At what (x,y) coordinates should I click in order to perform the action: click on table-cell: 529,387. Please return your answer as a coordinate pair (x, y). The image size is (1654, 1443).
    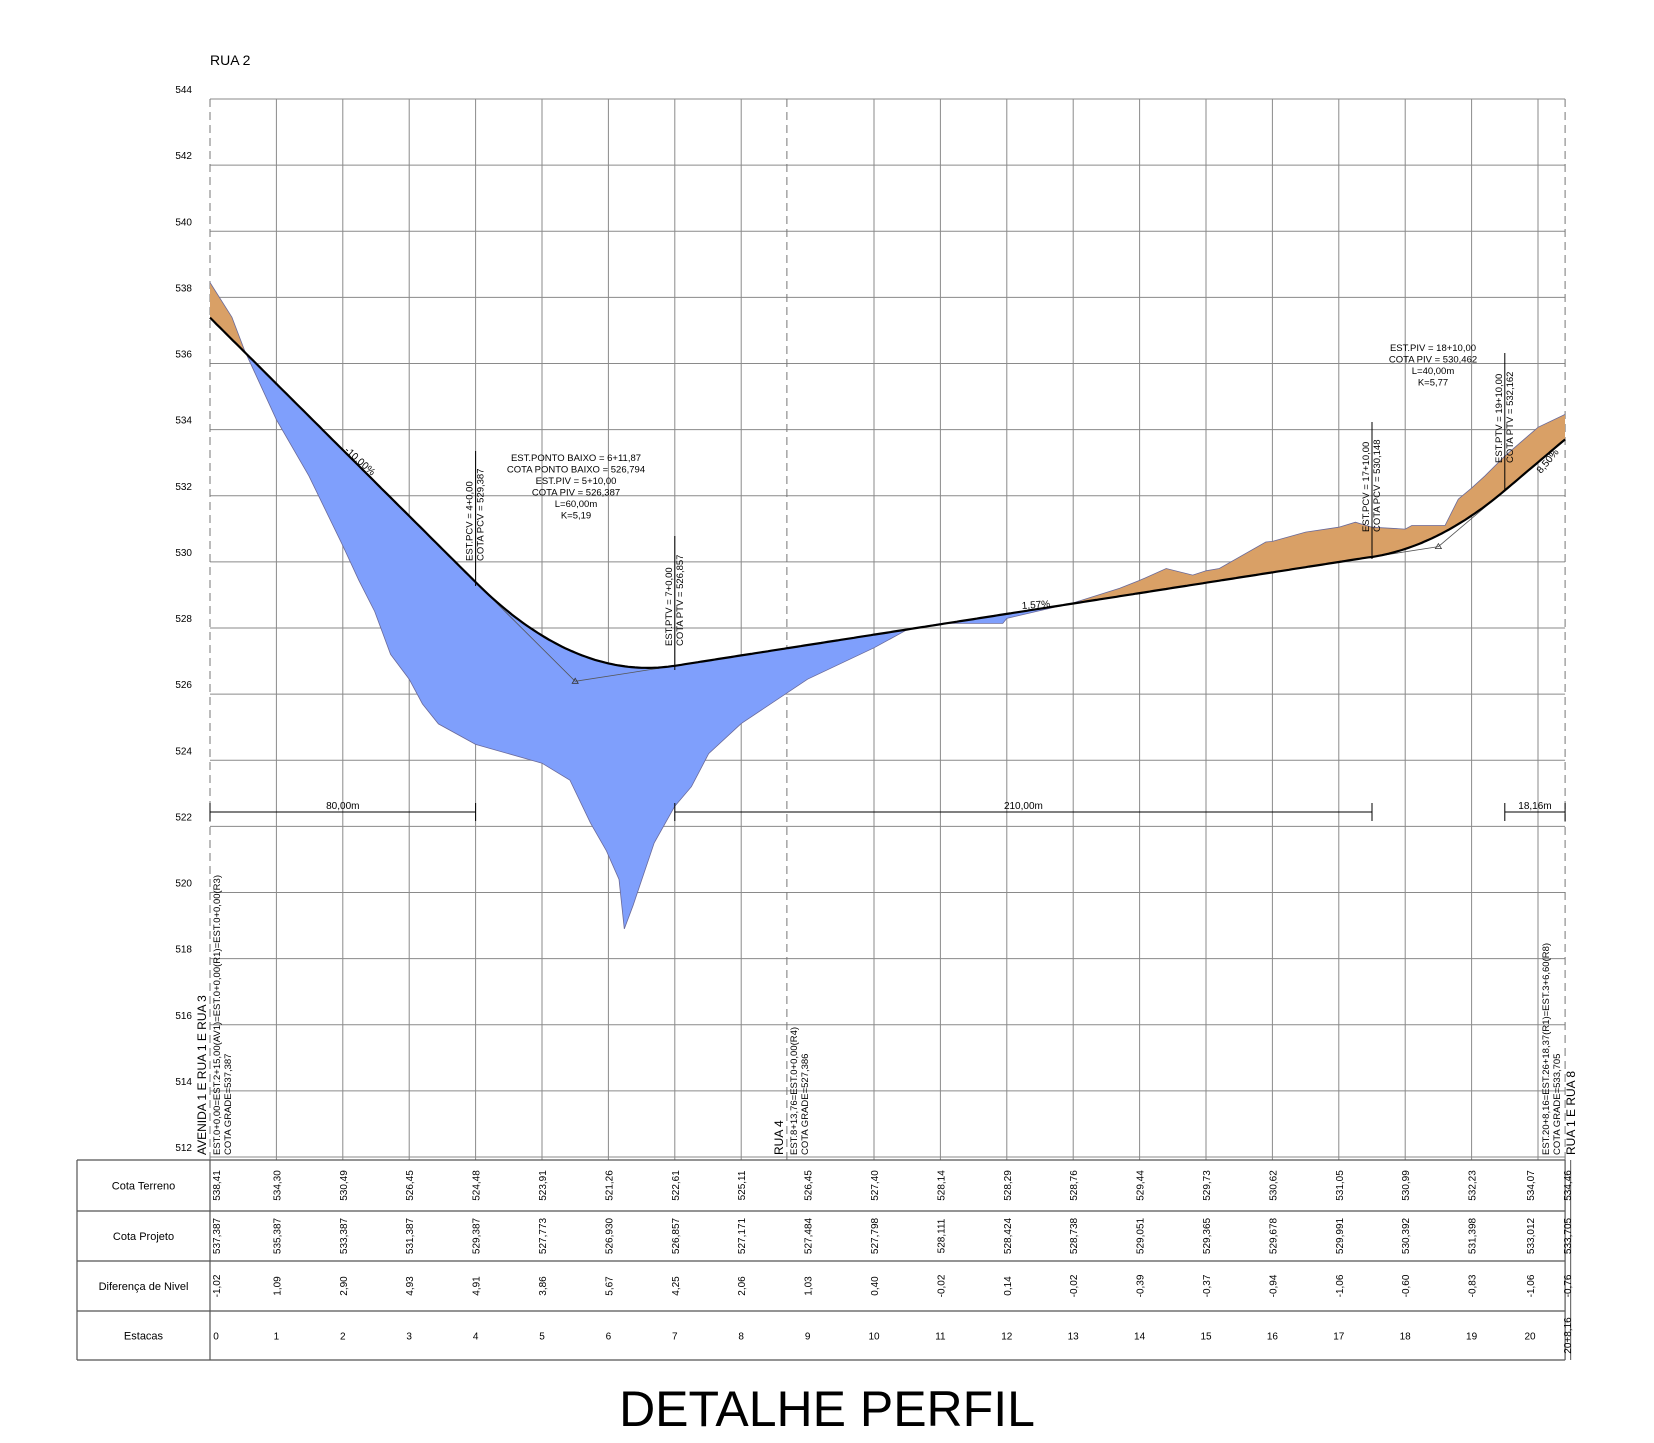
    Looking at the image, I should click on (477, 1235).